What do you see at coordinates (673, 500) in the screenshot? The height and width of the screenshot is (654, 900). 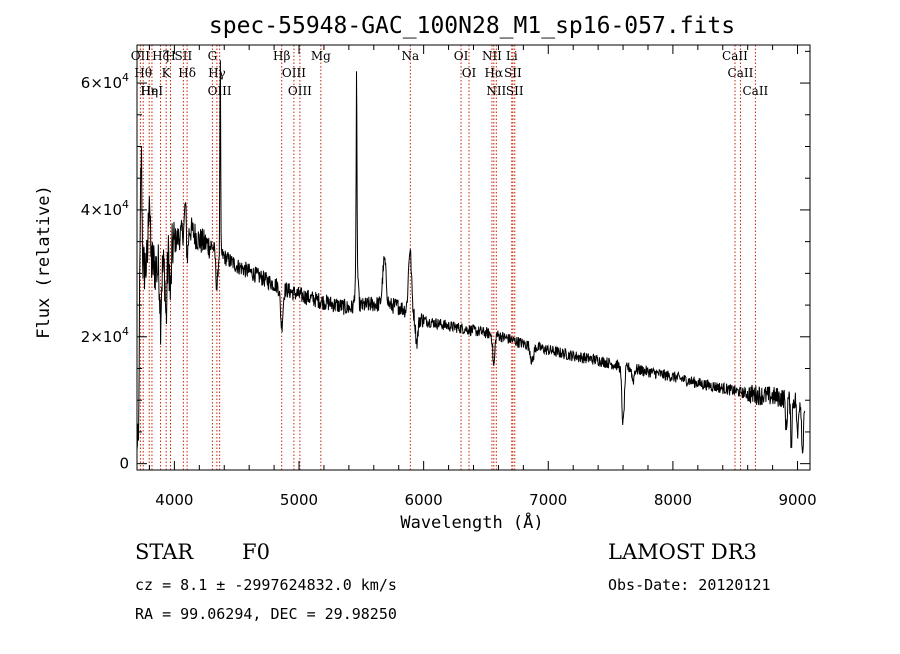 I see `x-tick-label: 8000` at bounding box center [673, 500].